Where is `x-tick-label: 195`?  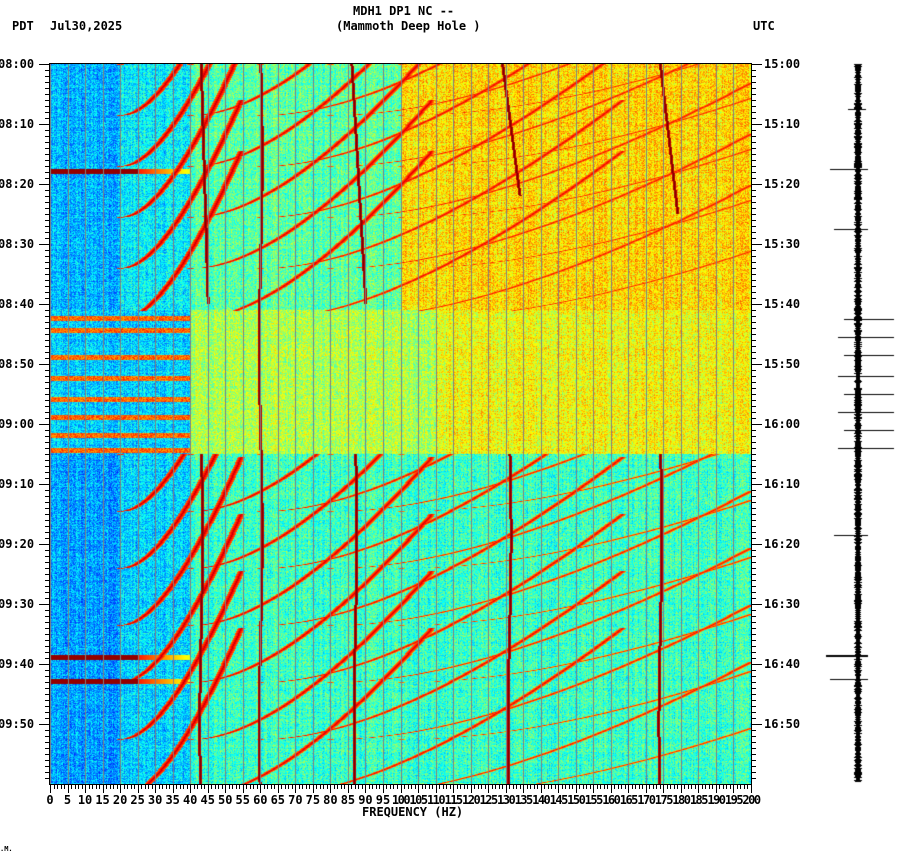
x-tick-label: 195 is located at coordinates (734, 800).